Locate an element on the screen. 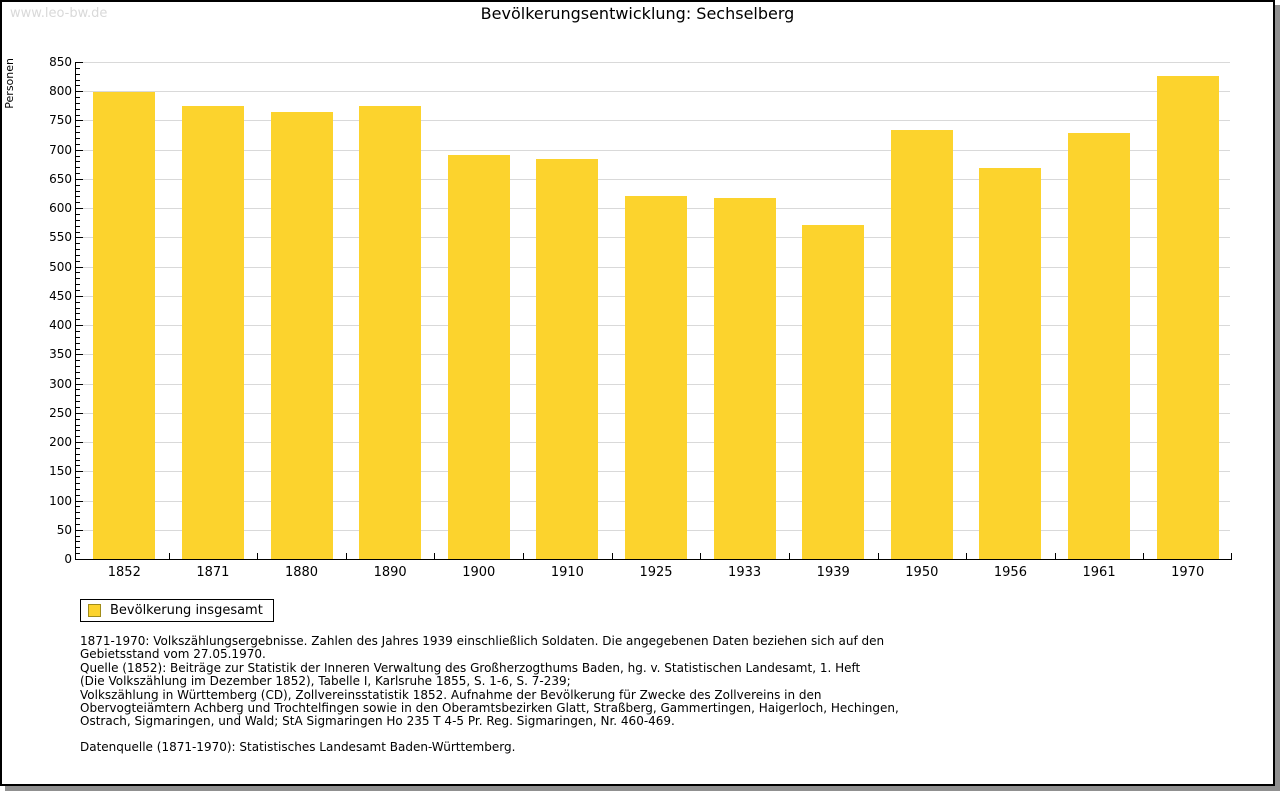 The image size is (1280, 791). x-tick-label: 1852 is located at coordinates (124, 572).